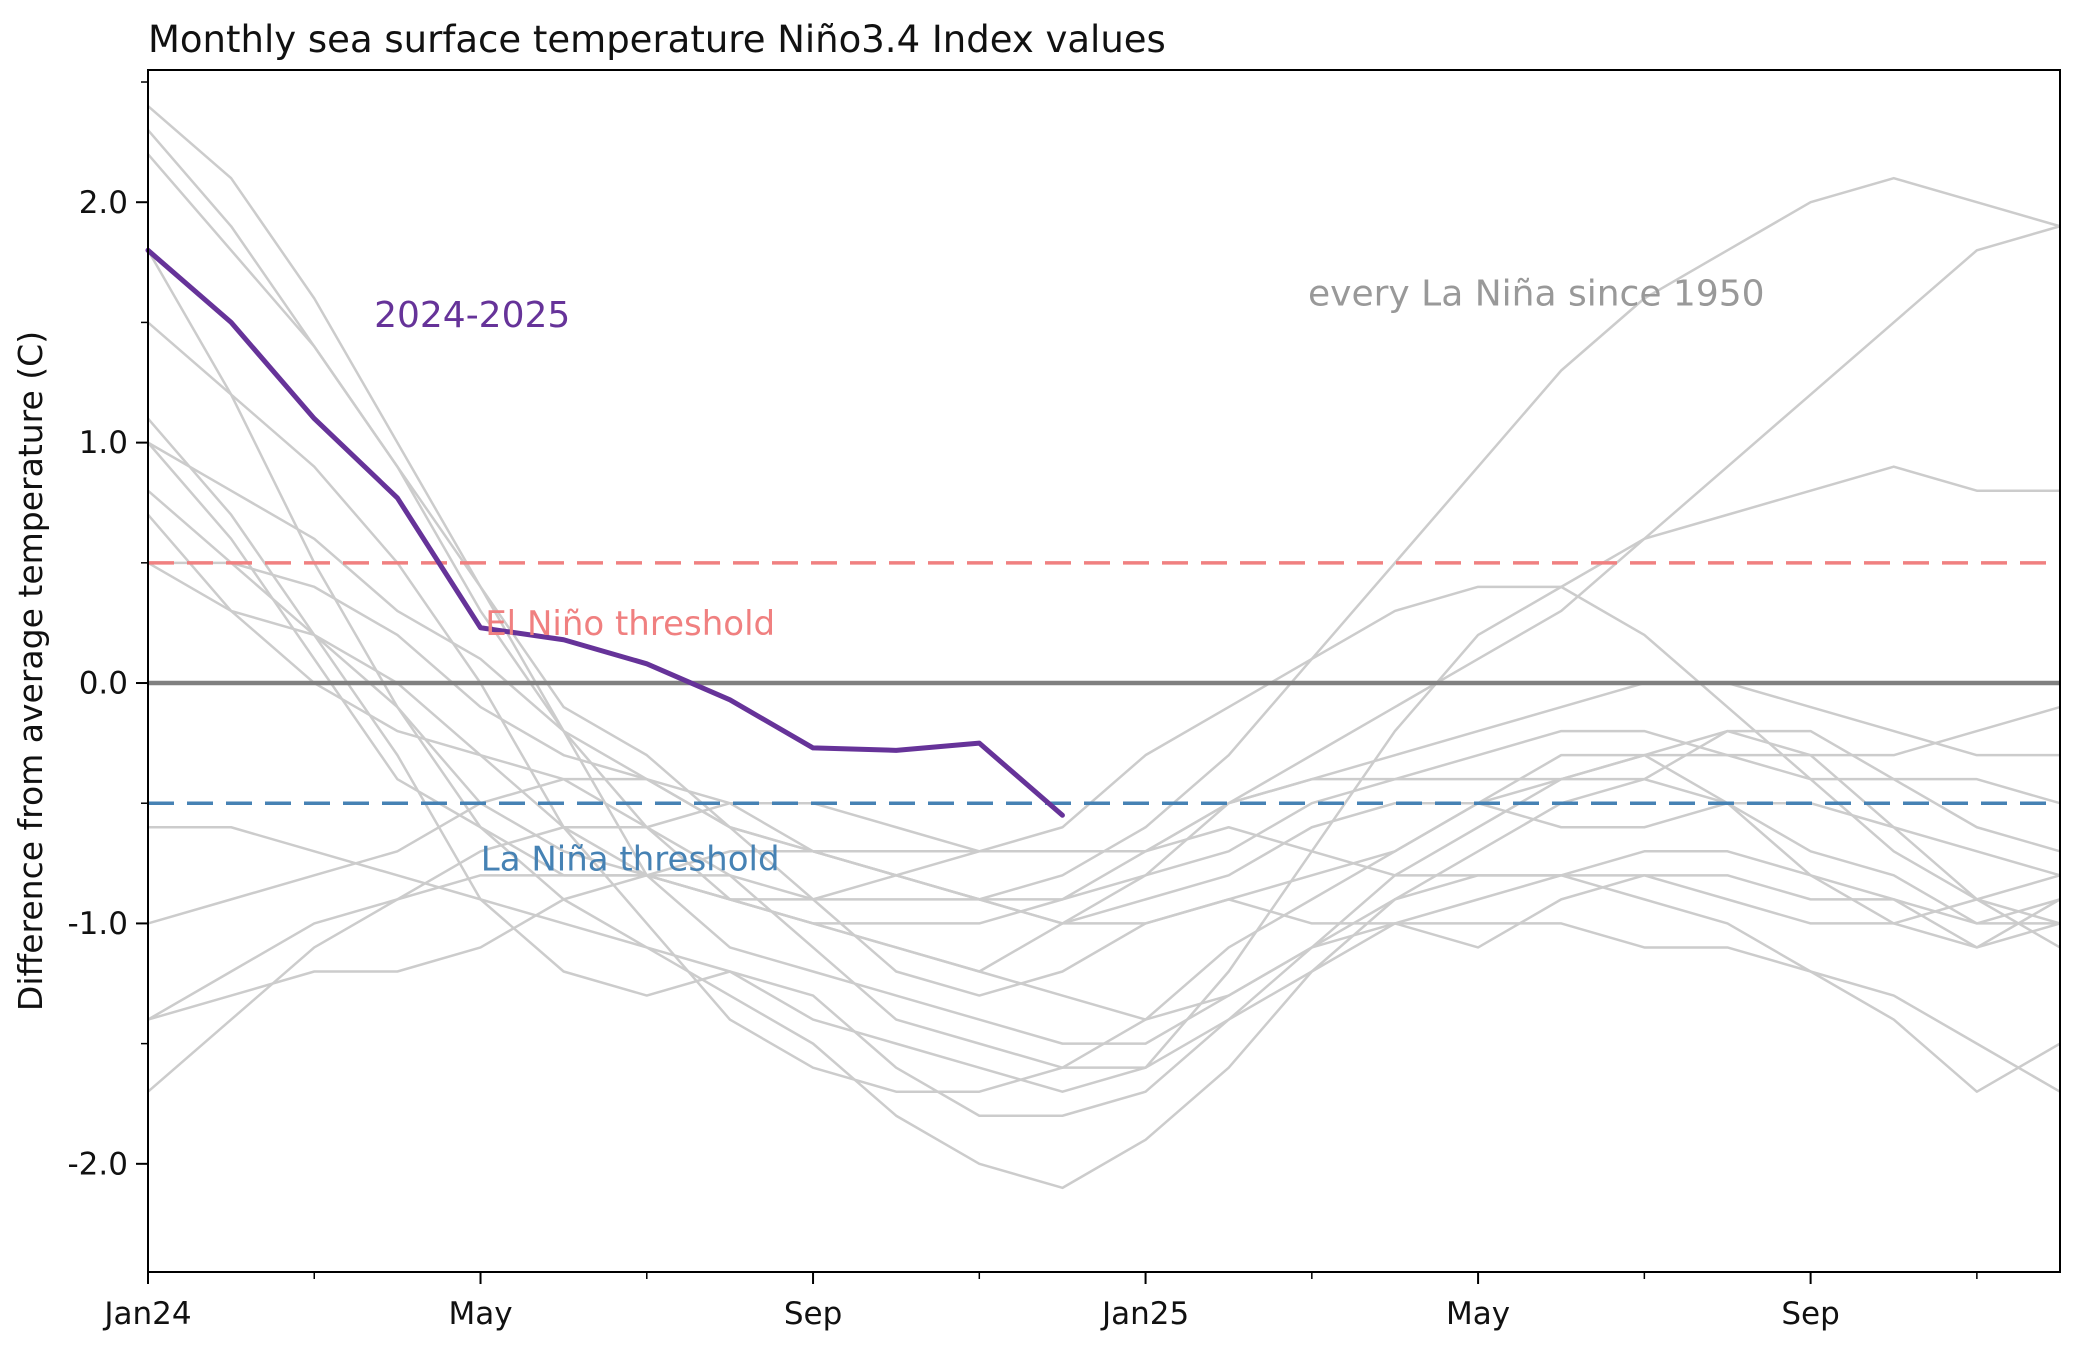 Image resolution: width=2093 pixels, height=1348 pixels. I want to click on y-tick-label: 0.0, so click(103, 684).